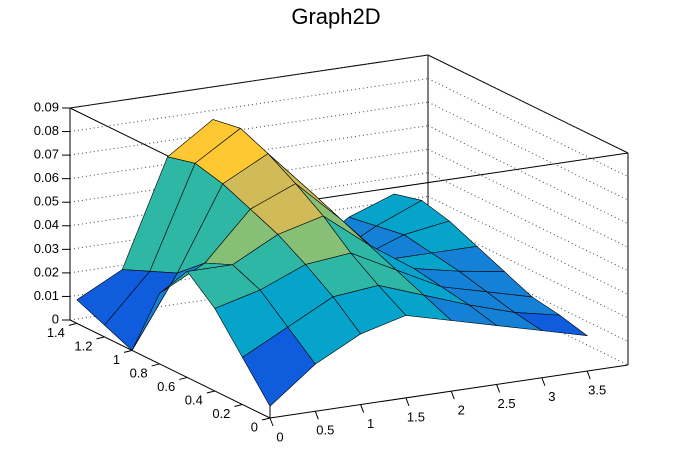 Image resolution: width=696 pixels, height=472 pixels. Describe the element at coordinates (46, 130) in the screenshot. I see `z-tick-label: 0.08` at that location.